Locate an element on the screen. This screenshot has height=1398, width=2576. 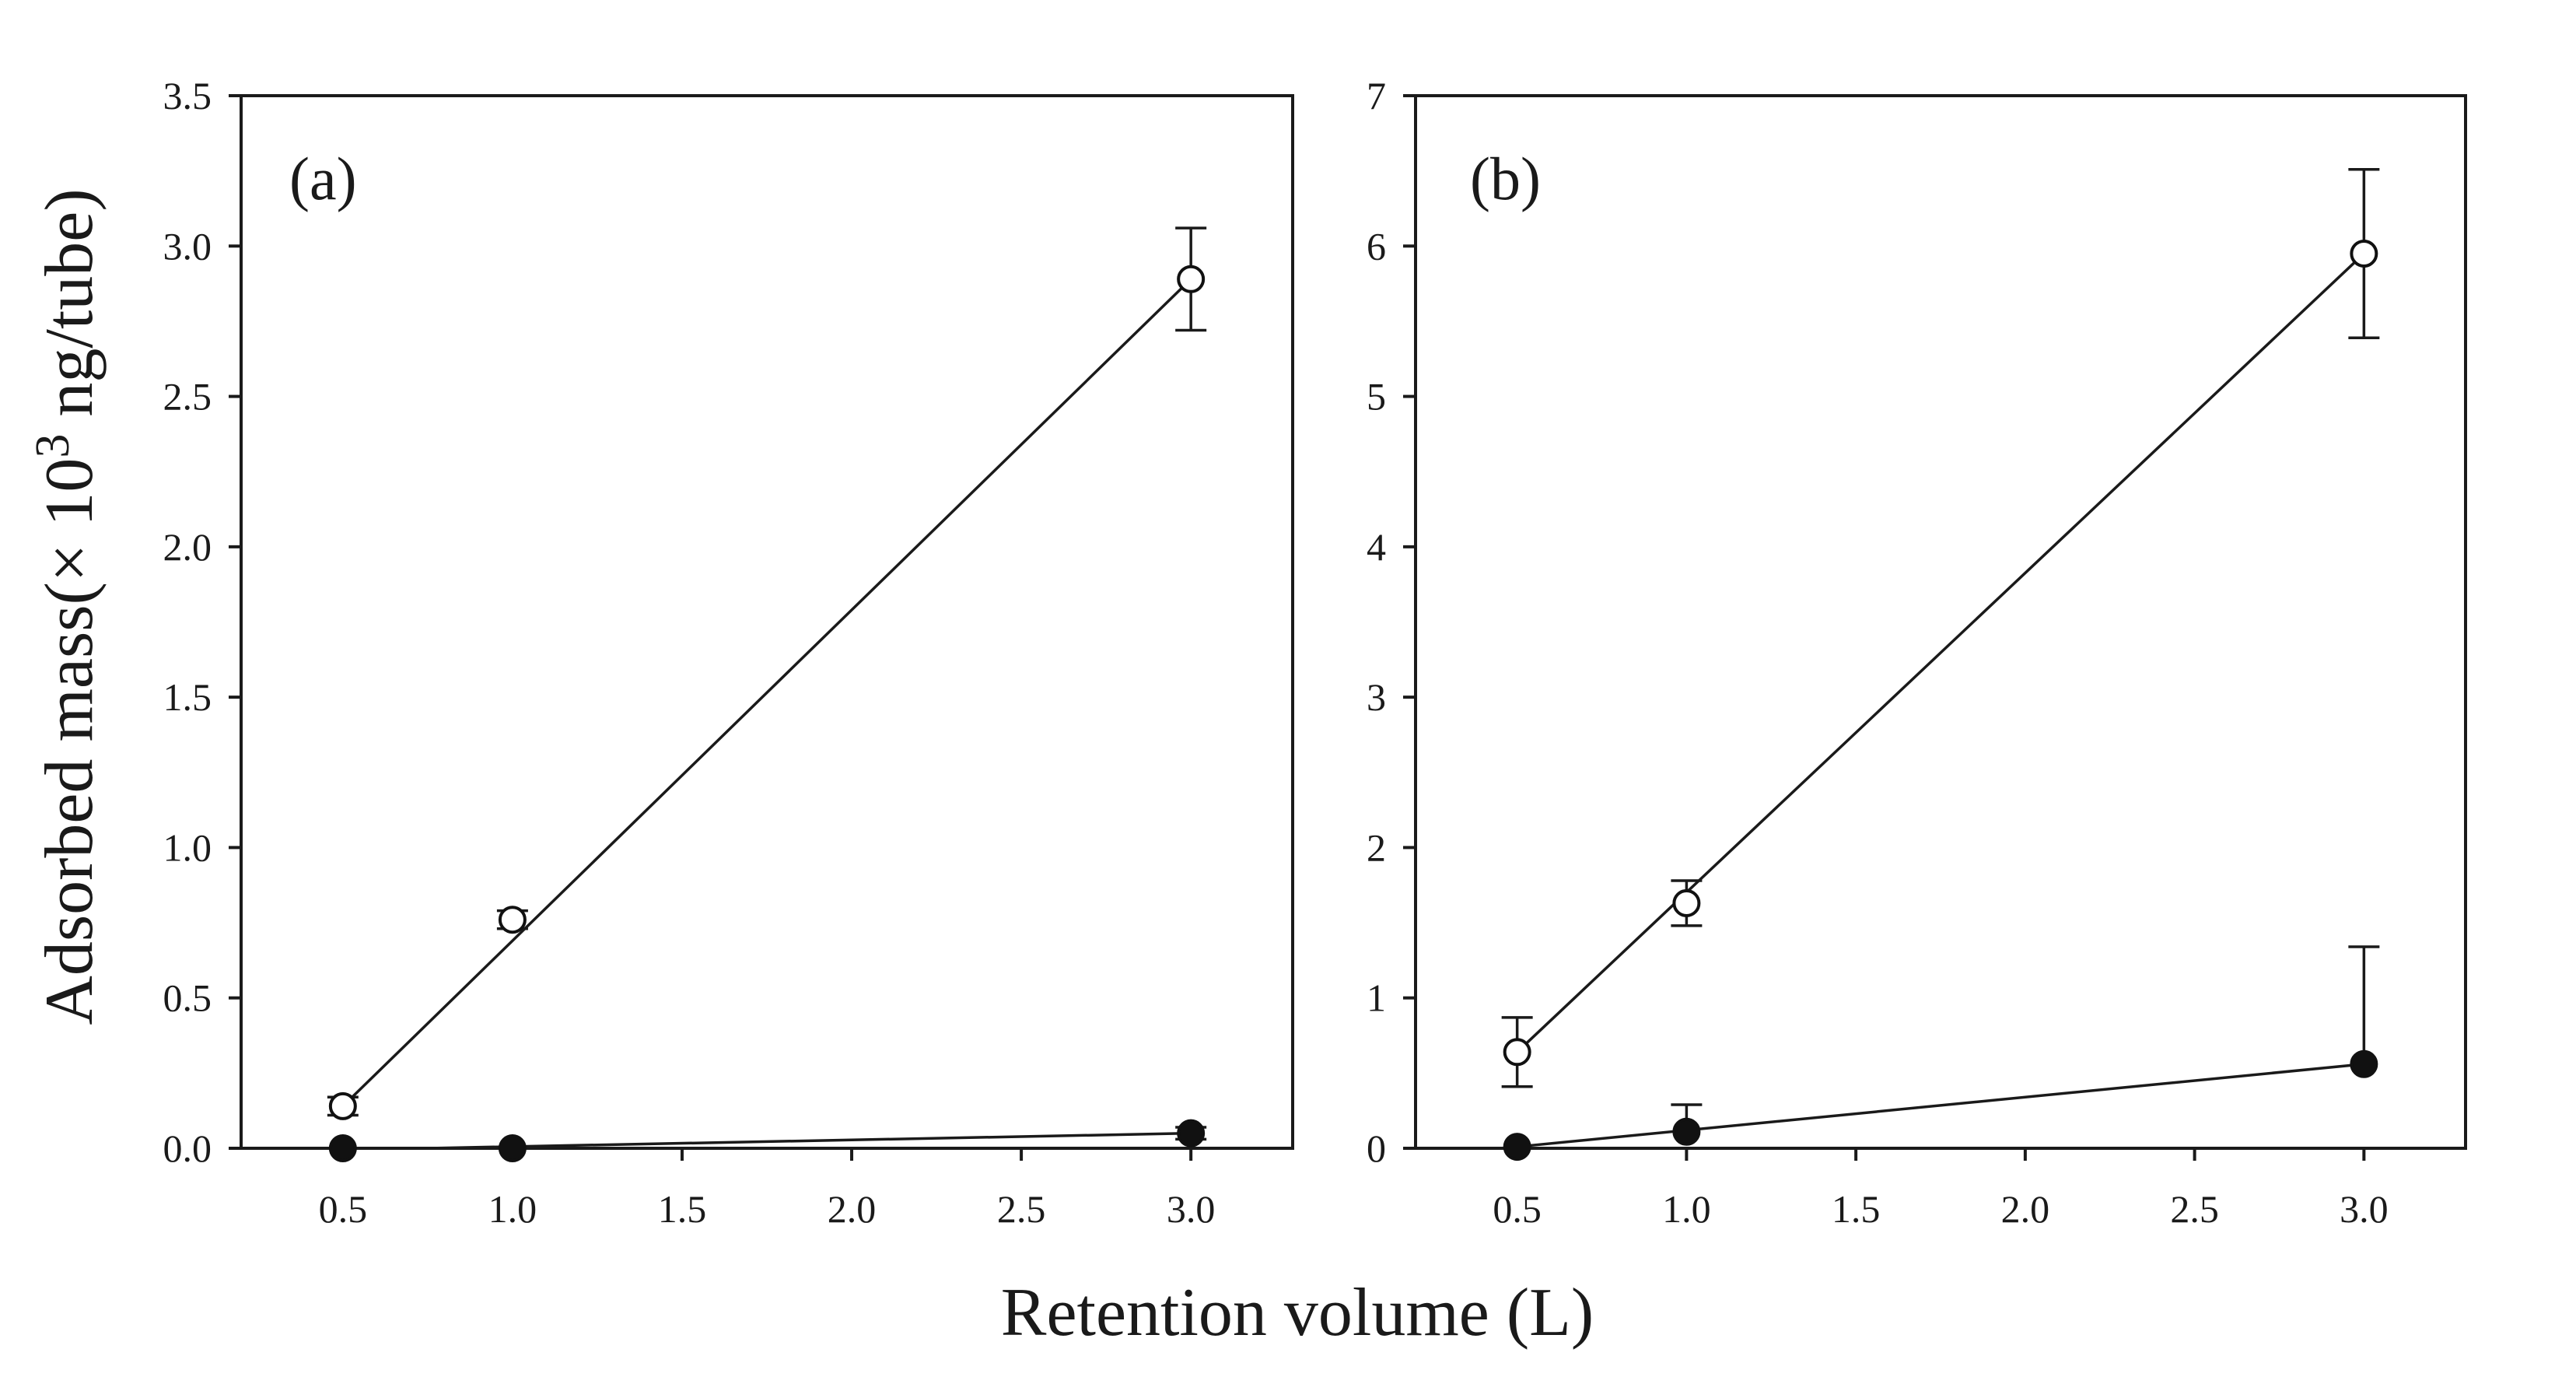
x-tick-label-b: 1.5 is located at coordinates (1857, 1209).